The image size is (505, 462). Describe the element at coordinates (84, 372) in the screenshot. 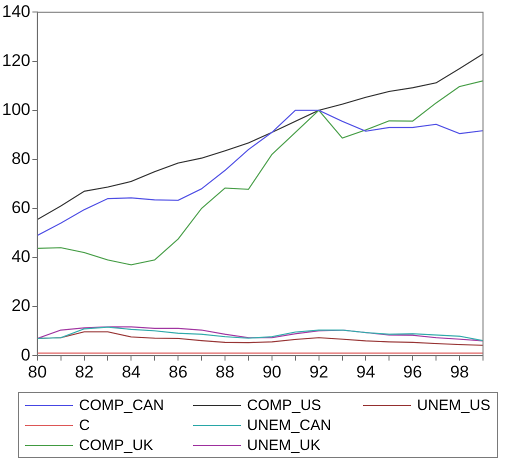

I see `x-tick-label: 82` at that location.